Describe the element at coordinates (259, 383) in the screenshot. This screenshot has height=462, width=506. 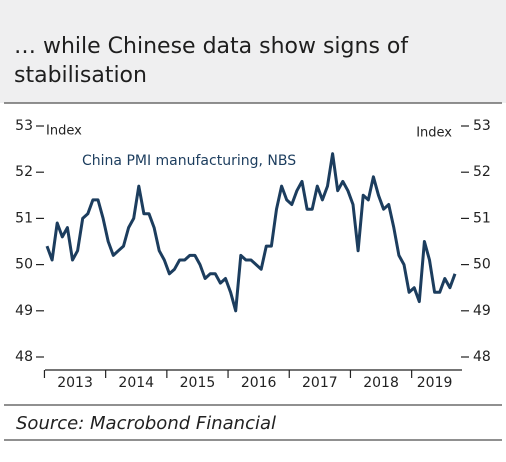
I see `x-tick-label: 2016` at that location.